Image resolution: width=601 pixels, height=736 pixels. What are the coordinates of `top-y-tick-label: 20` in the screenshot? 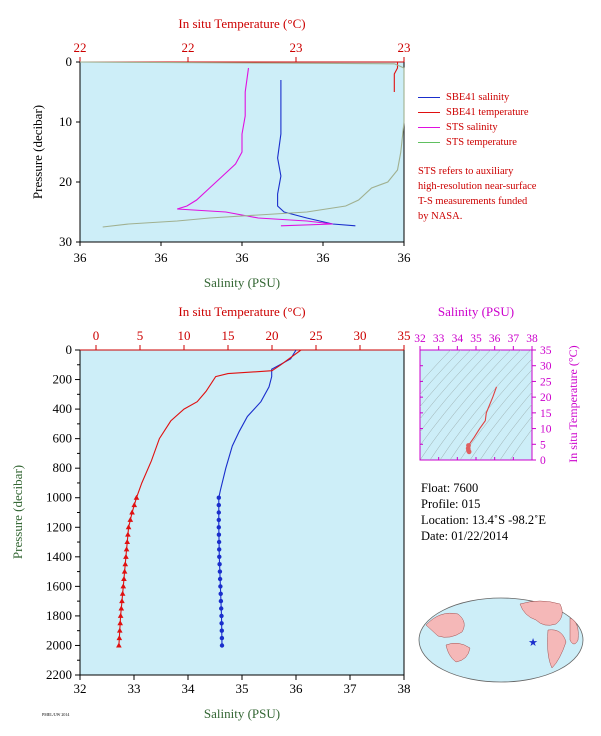 It's located at (65, 181).